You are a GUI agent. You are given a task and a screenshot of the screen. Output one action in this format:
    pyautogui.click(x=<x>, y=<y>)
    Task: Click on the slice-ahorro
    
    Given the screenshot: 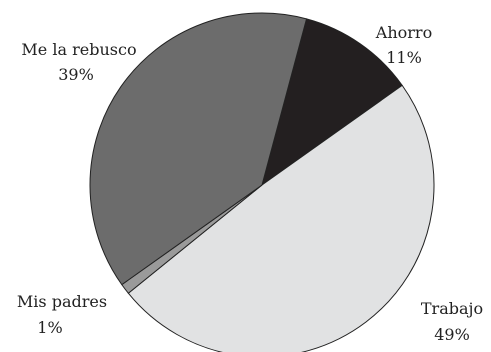 What is the action you would take?
    pyautogui.click(x=332, y=102)
    